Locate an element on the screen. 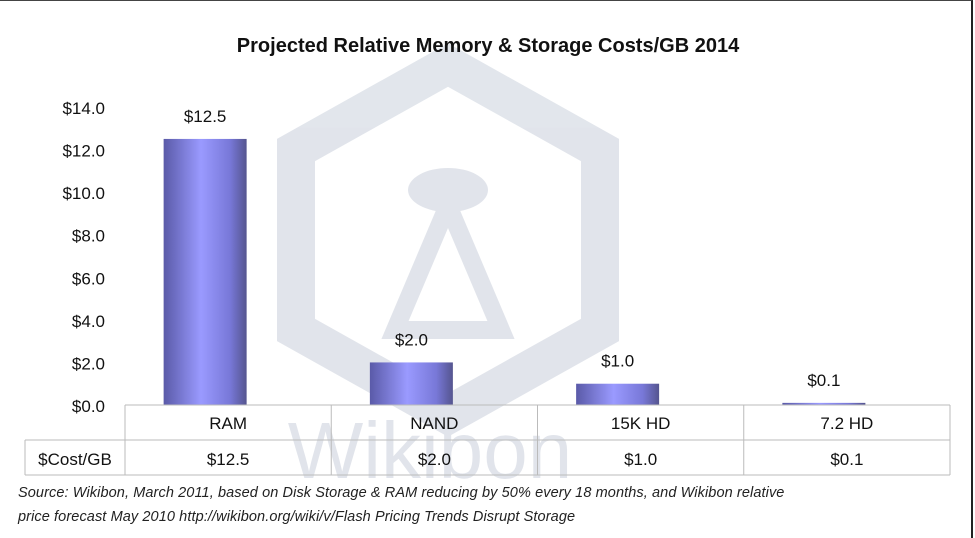 Image resolution: width=975 pixels, height=538 pixels. bar-ram is located at coordinates (205, 271).